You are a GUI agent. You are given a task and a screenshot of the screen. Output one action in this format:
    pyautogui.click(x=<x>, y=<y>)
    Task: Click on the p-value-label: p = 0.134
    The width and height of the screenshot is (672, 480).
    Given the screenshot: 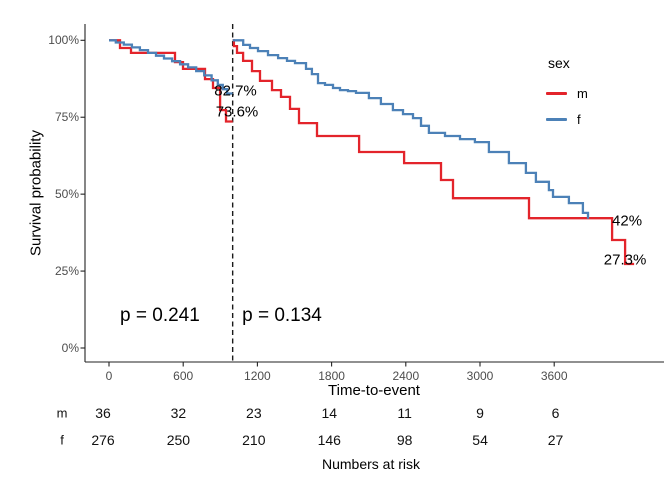 What is the action you would take?
    pyautogui.click(x=282, y=315)
    